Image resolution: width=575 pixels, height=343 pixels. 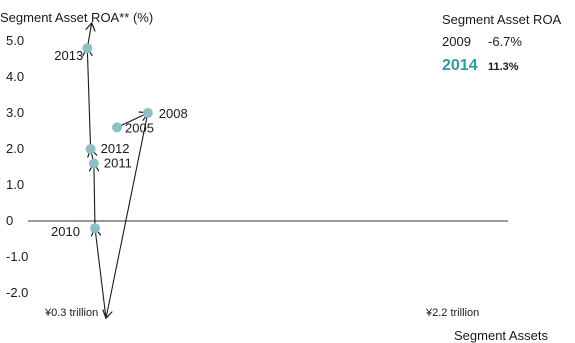 I want to click on point-label-2013: 2013, so click(x=68, y=55).